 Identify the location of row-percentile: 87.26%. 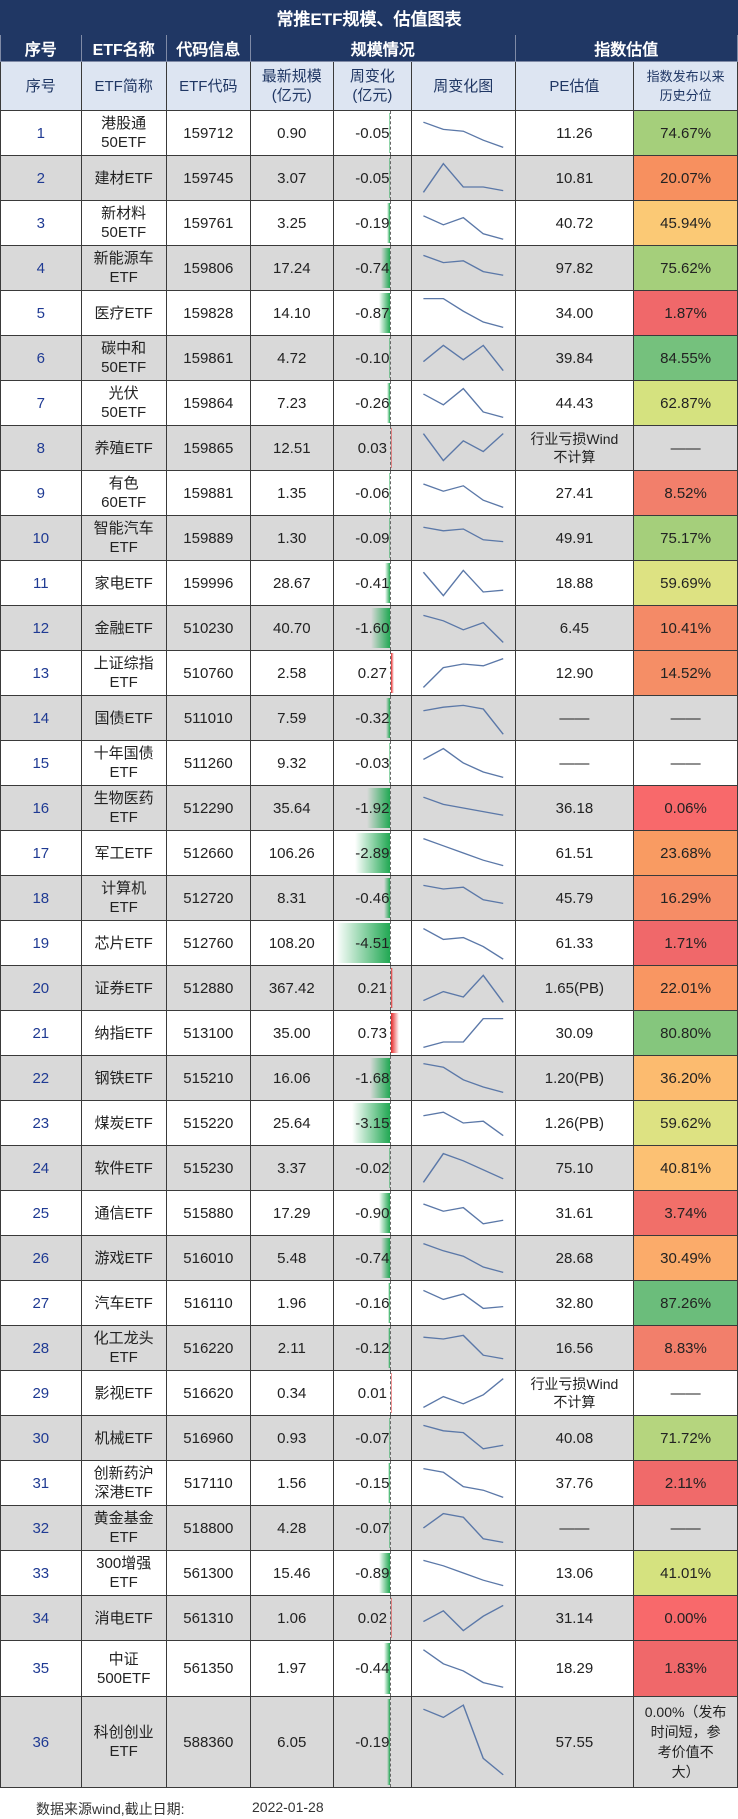
(685, 1303).